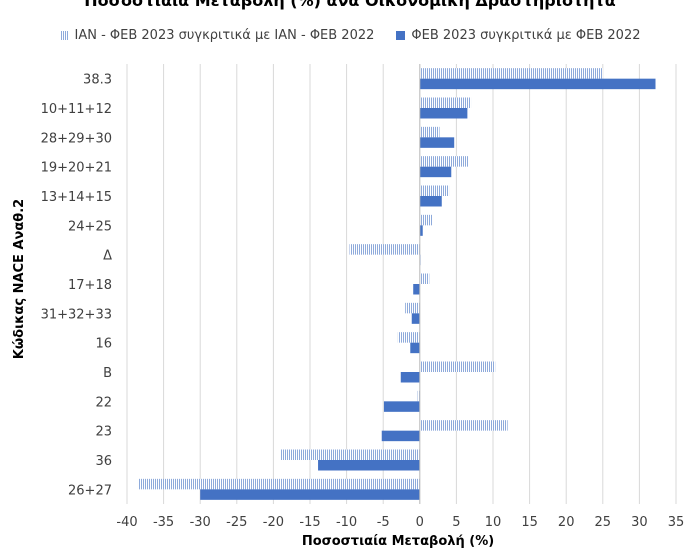  What do you see at coordinates (76, 109) in the screenshot?
I see `y-category-label: 10+11+12` at bounding box center [76, 109].